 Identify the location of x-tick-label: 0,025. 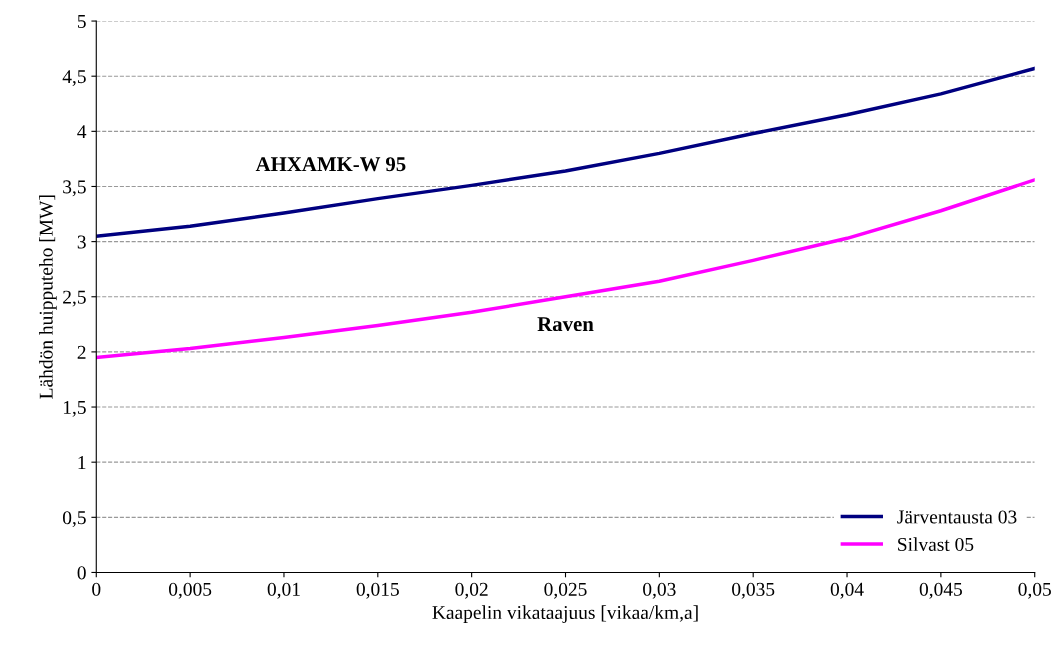
(565, 590).